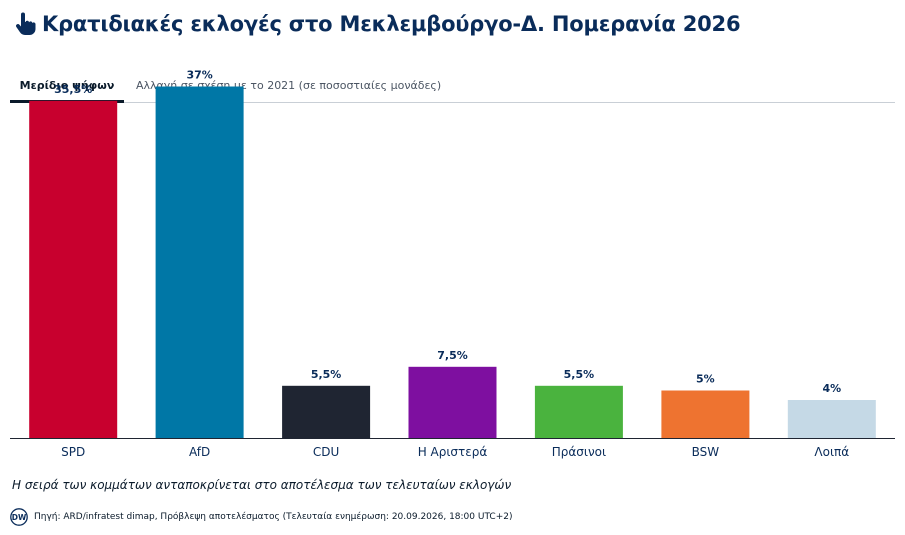  What do you see at coordinates (706, 452) in the screenshot?
I see `category-label: BSW` at bounding box center [706, 452].